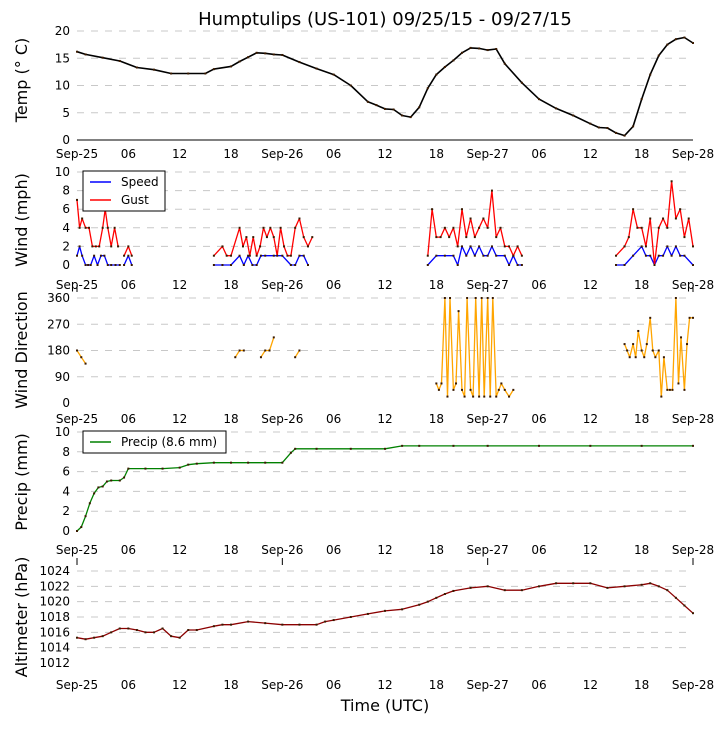 Image resolution: width=725 pixels, height=729 pixels. I want to click on legend-entry: Precip (8.6 mm), so click(169, 442).